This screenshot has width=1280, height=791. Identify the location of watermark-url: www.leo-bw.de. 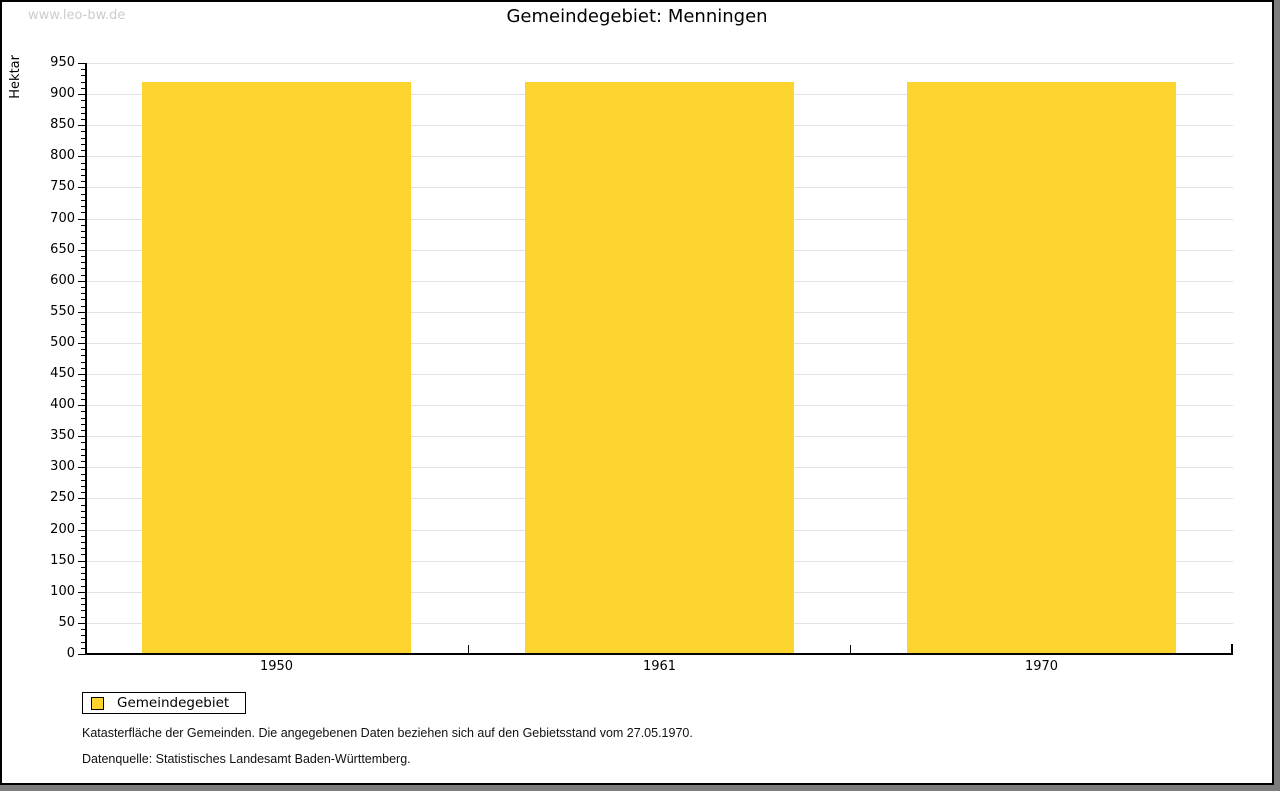
(77, 15).